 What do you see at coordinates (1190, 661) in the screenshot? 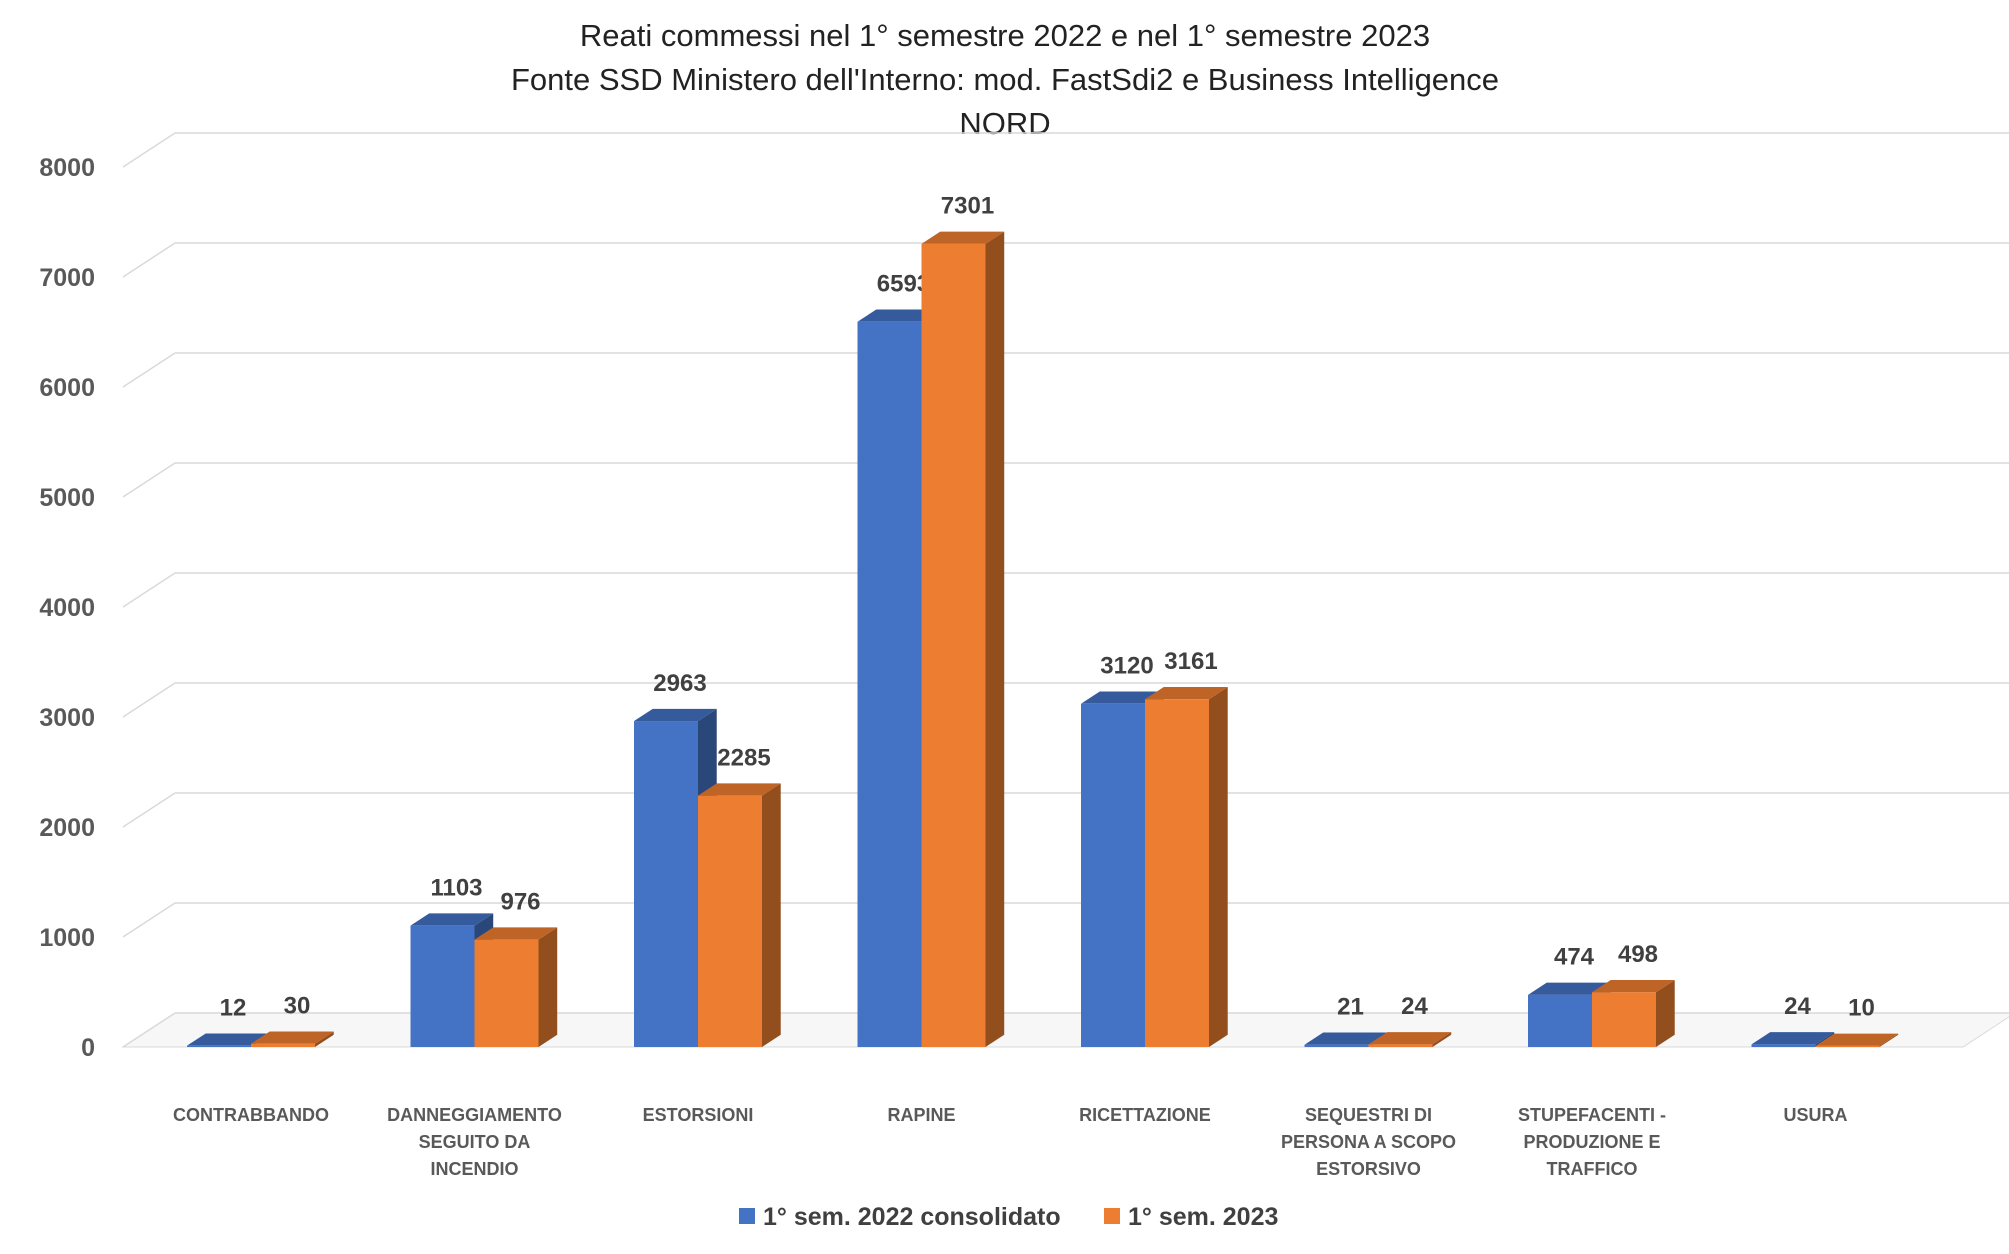
I see `data-label: 3161` at bounding box center [1190, 661].